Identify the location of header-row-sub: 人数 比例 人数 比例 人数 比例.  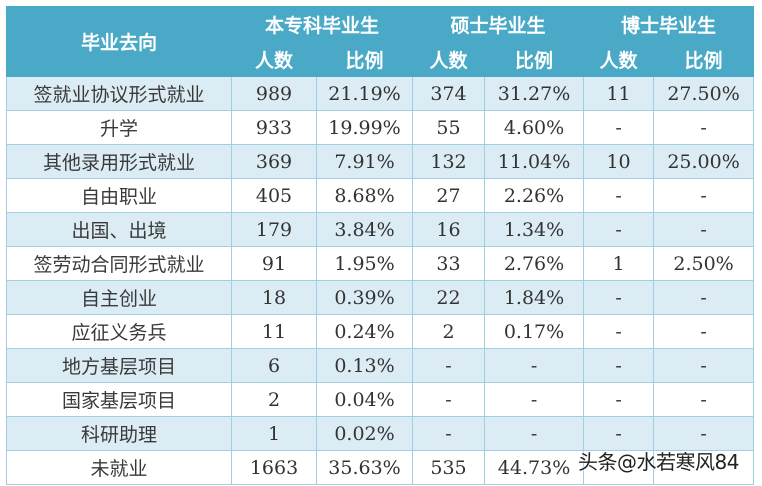
(381, 59).